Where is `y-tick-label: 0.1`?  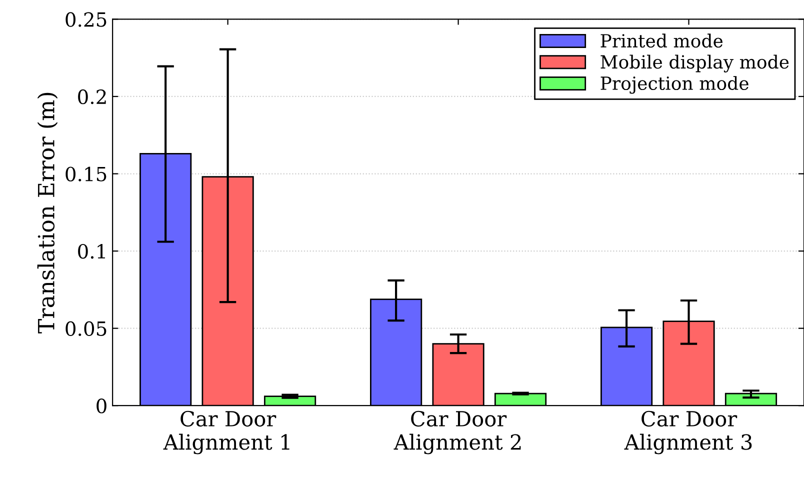 y-tick-label: 0.1 is located at coordinates (91, 251).